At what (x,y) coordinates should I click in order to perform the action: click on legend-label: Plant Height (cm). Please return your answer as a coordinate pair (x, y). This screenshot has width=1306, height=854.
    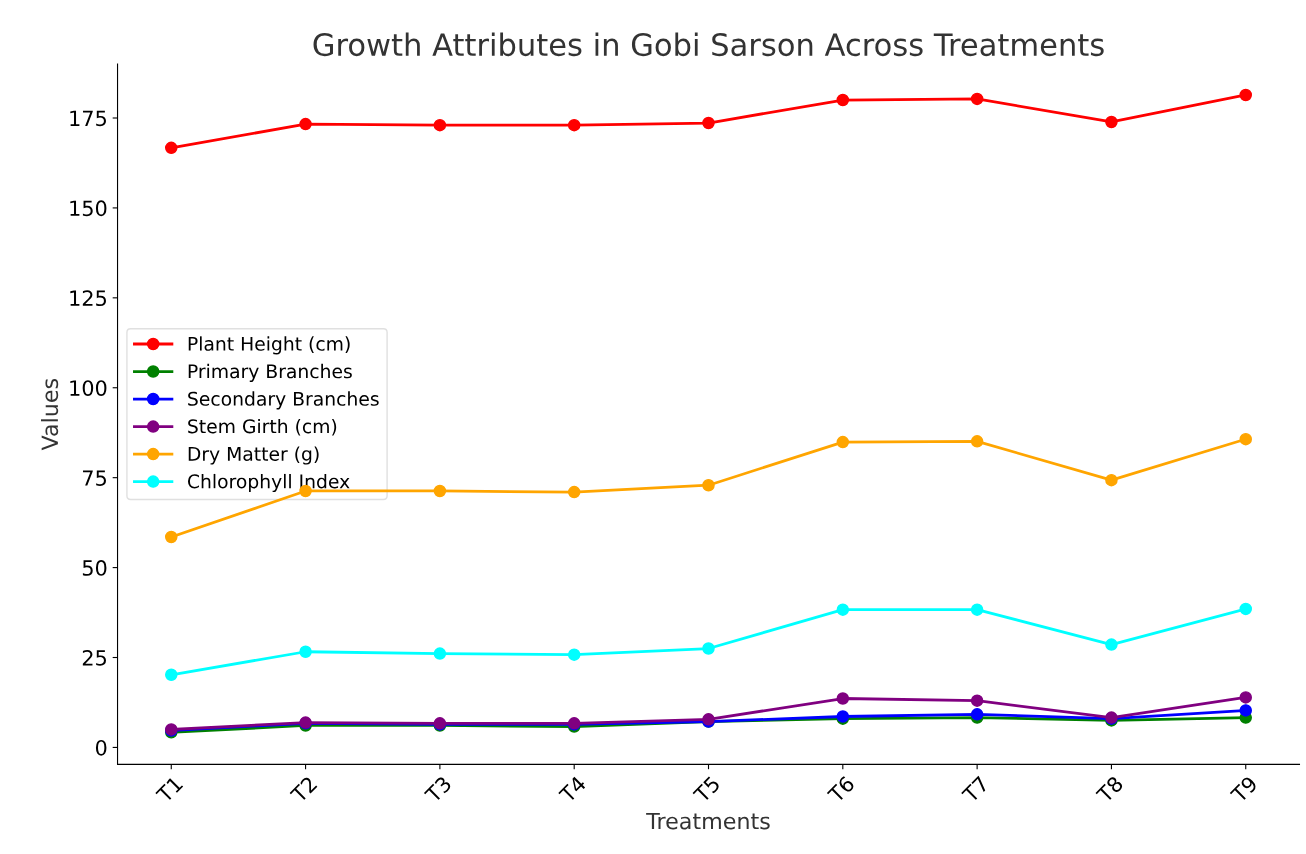
    Looking at the image, I should click on (269, 345).